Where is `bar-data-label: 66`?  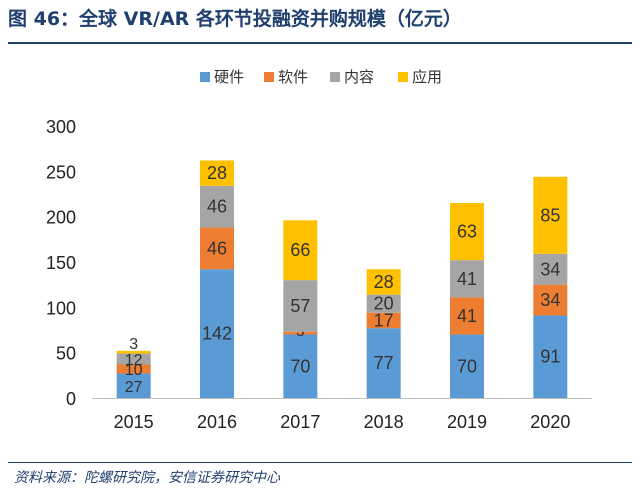
bar-data-label: 66 is located at coordinates (300, 250).